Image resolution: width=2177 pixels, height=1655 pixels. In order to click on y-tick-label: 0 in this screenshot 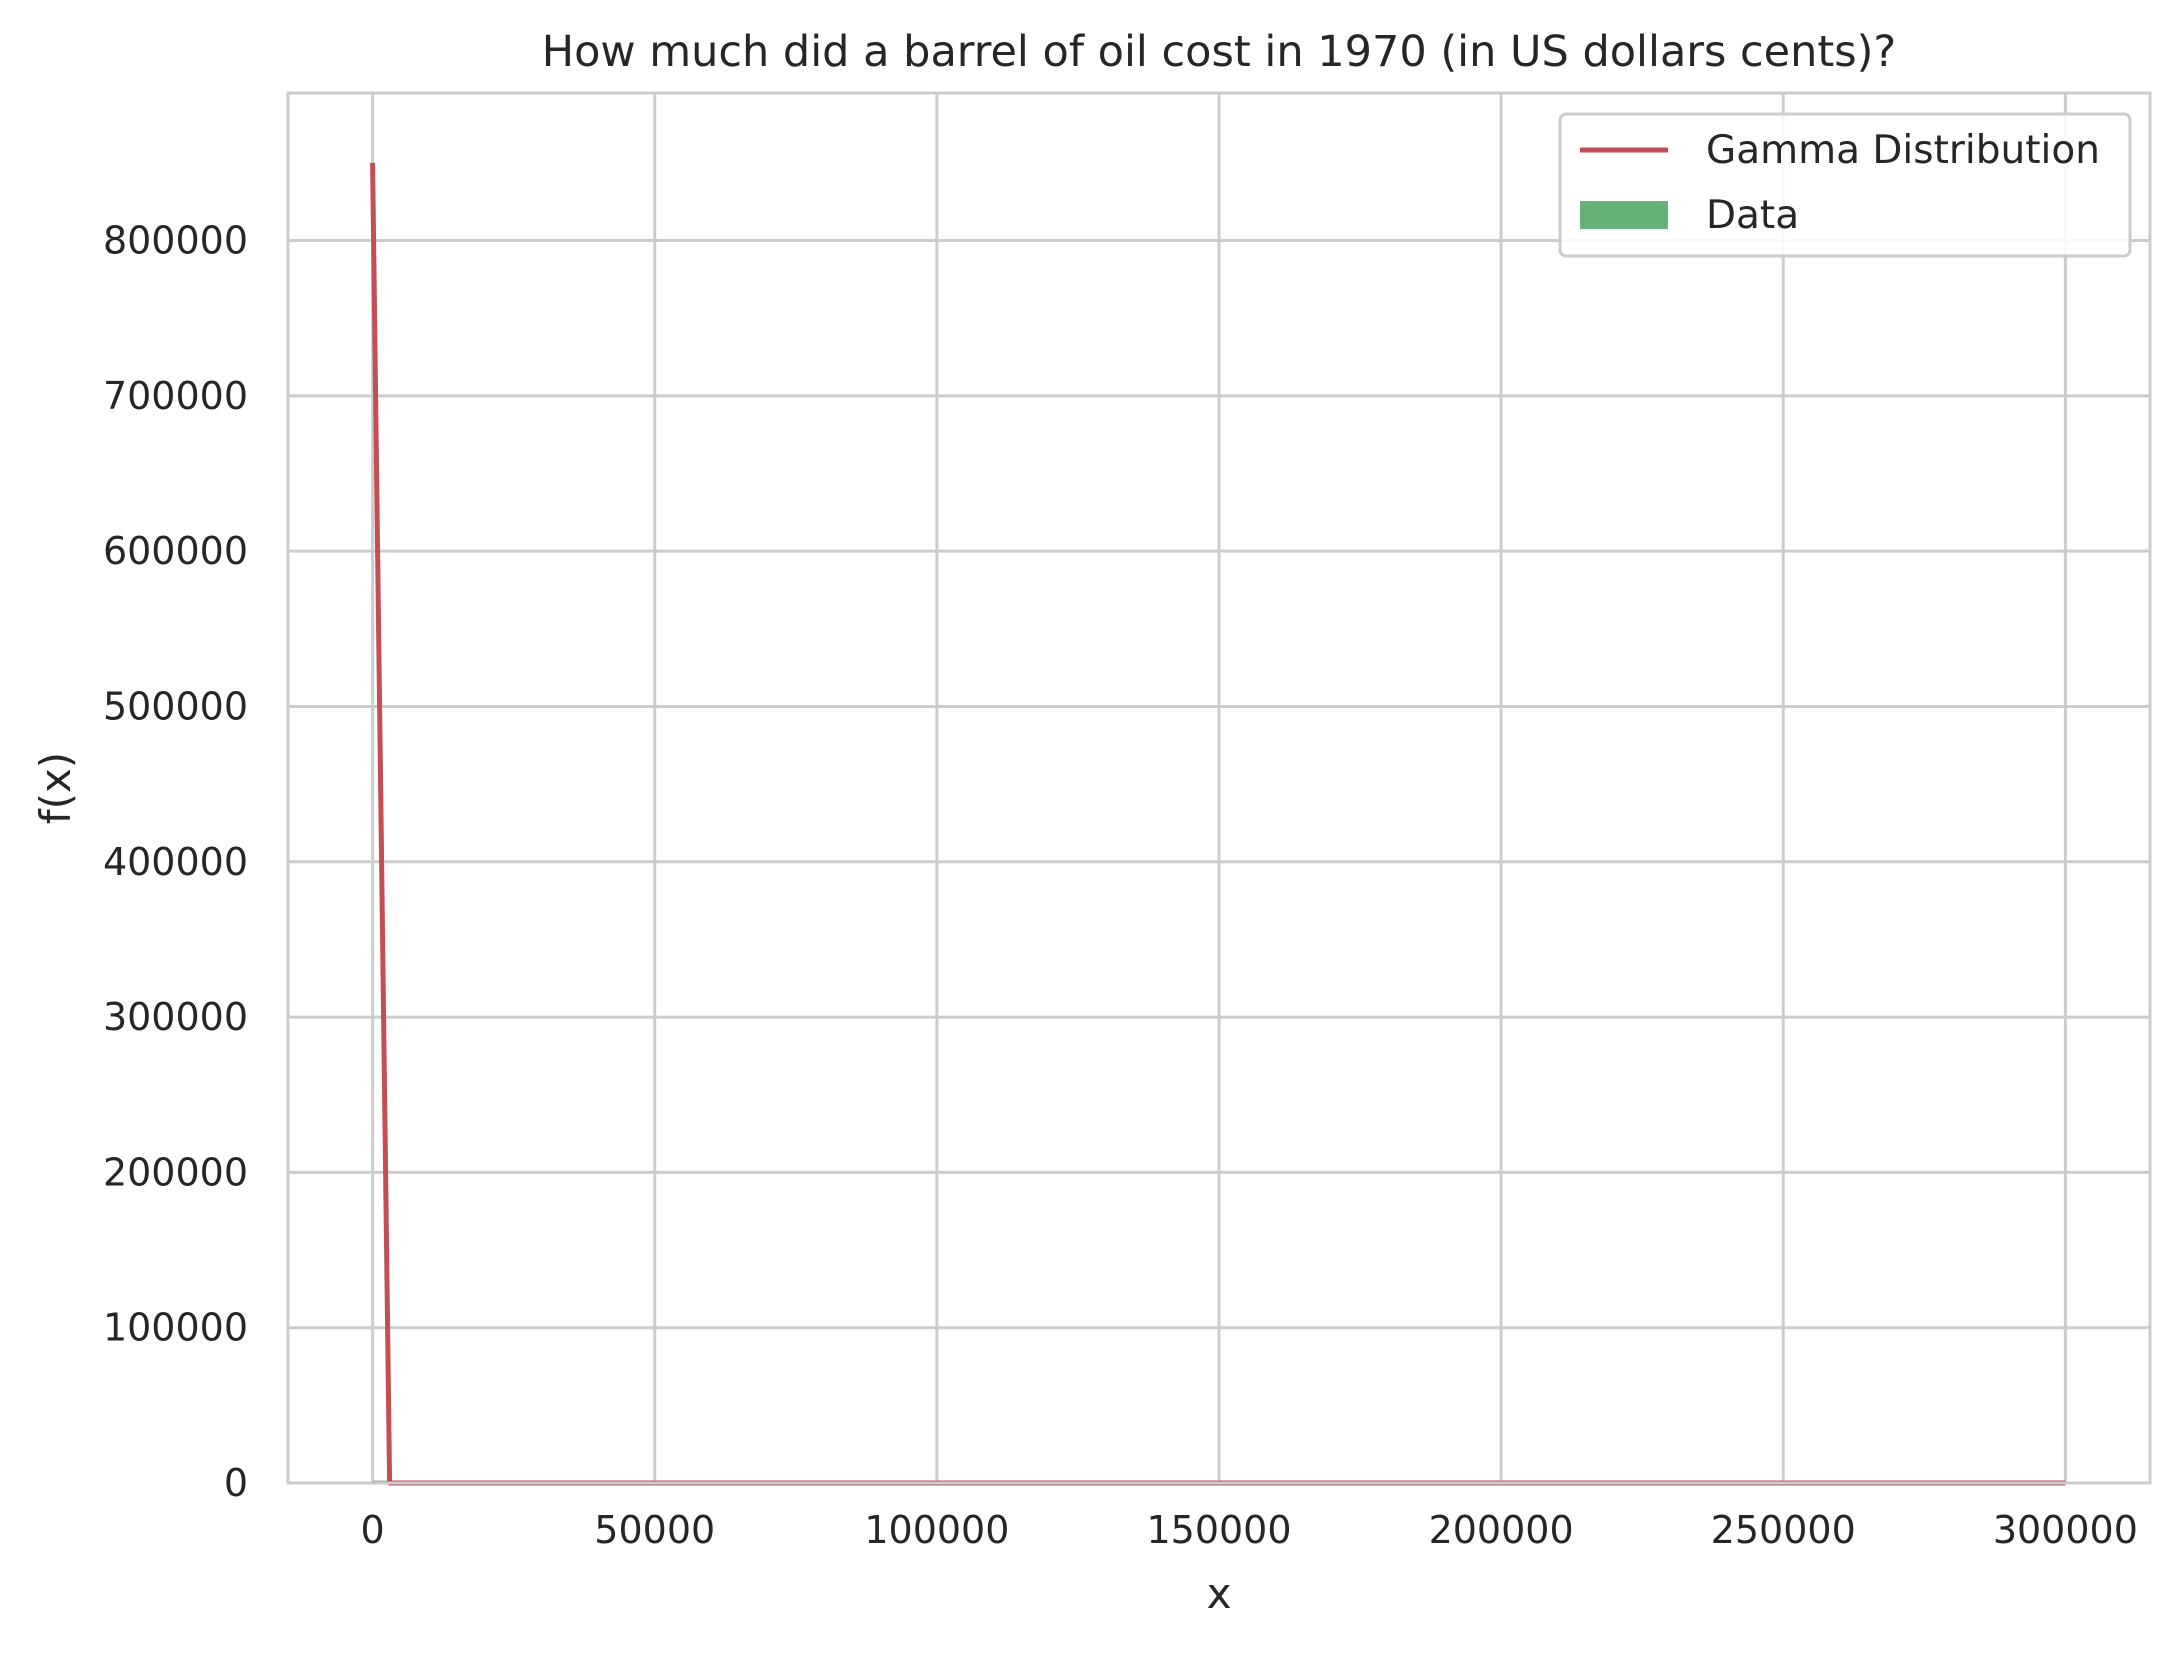, I will do `click(236, 1483)`.